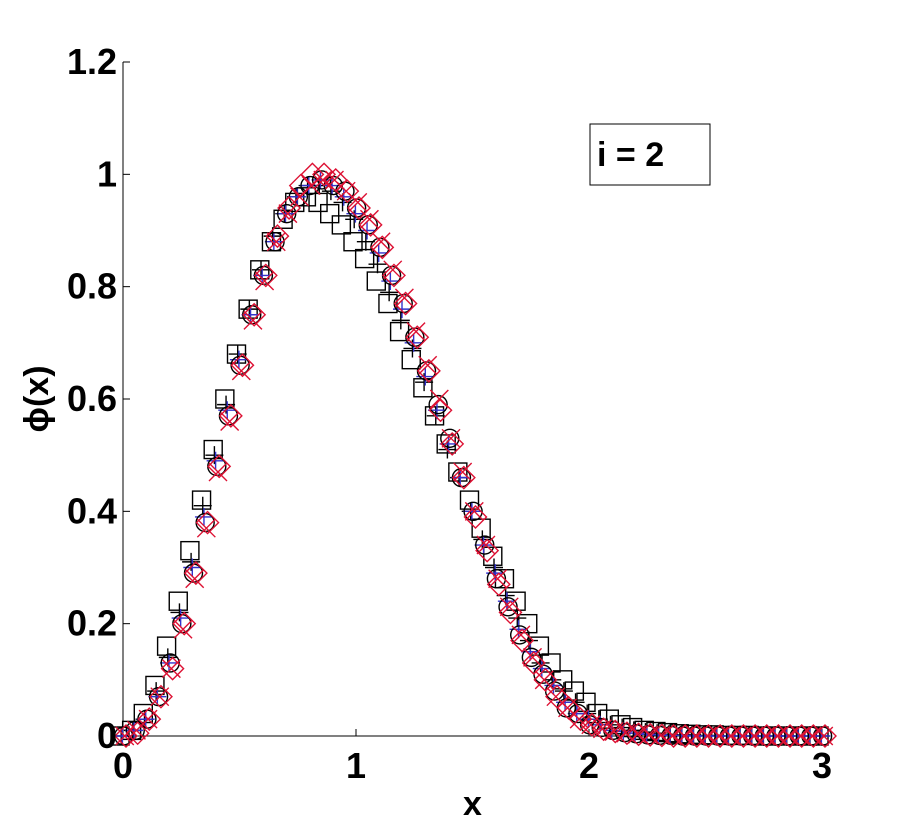  Describe the element at coordinates (92, 398) in the screenshot. I see `y-tick-label: 0.6` at that location.